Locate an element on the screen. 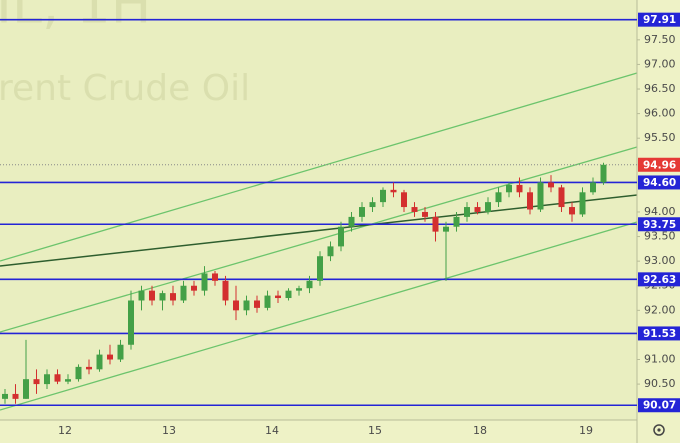 The height and width of the screenshot is (443, 680). y-tick-label: 94.00 is located at coordinates (660, 211).